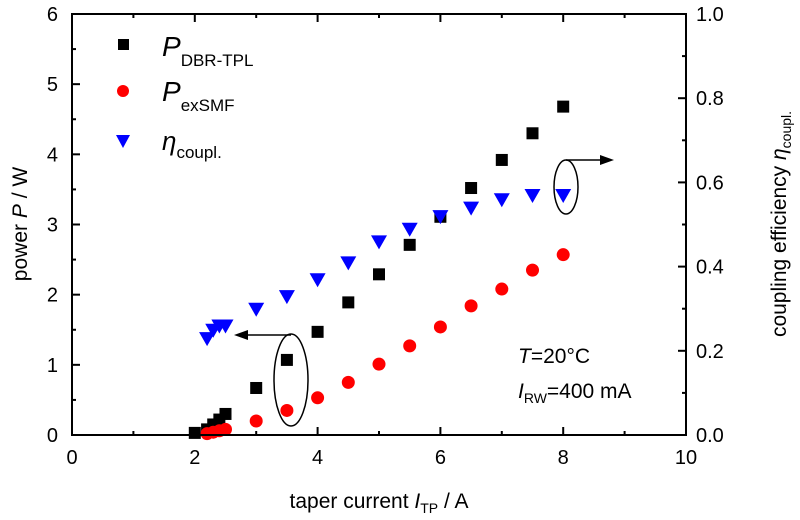 Image resolution: width=800 pixels, height=520 pixels. What do you see at coordinates (291, 380) in the screenshot?
I see `left-axis-ellipse` at bounding box center [291, 380].